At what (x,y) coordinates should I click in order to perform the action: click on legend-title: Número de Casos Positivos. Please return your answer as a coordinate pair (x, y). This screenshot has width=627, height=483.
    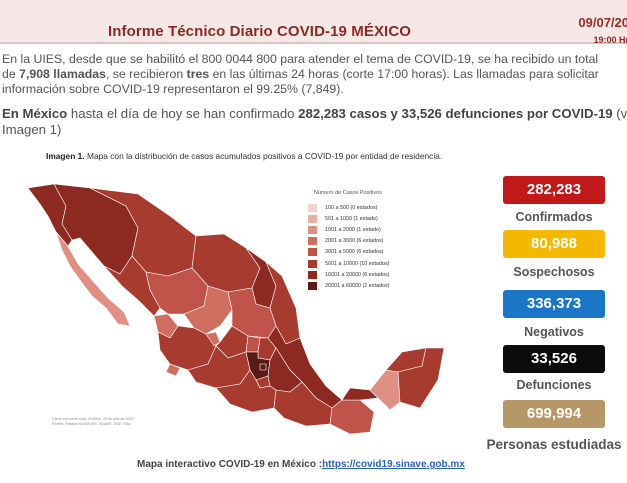
    Looking at the image, I should click on (348, 193).